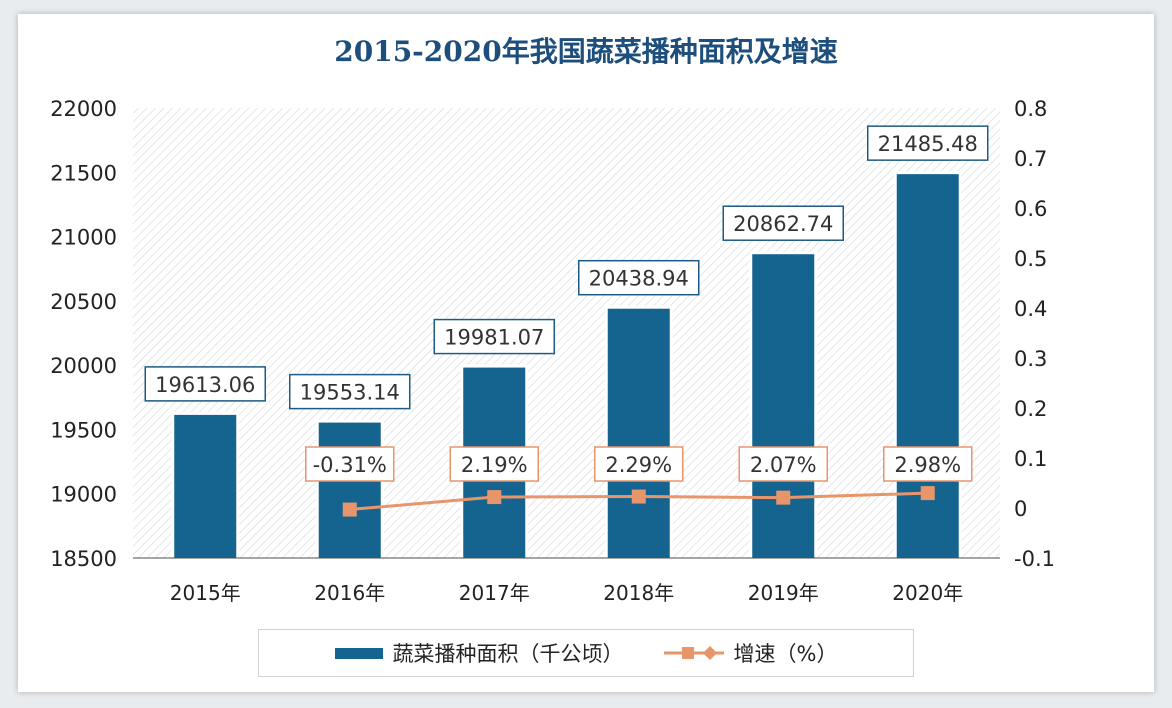  What do you see at coordinates (83, 366) in the screenshot?
I see `left-tick-label: 20000` at bounding box center [83, 366].